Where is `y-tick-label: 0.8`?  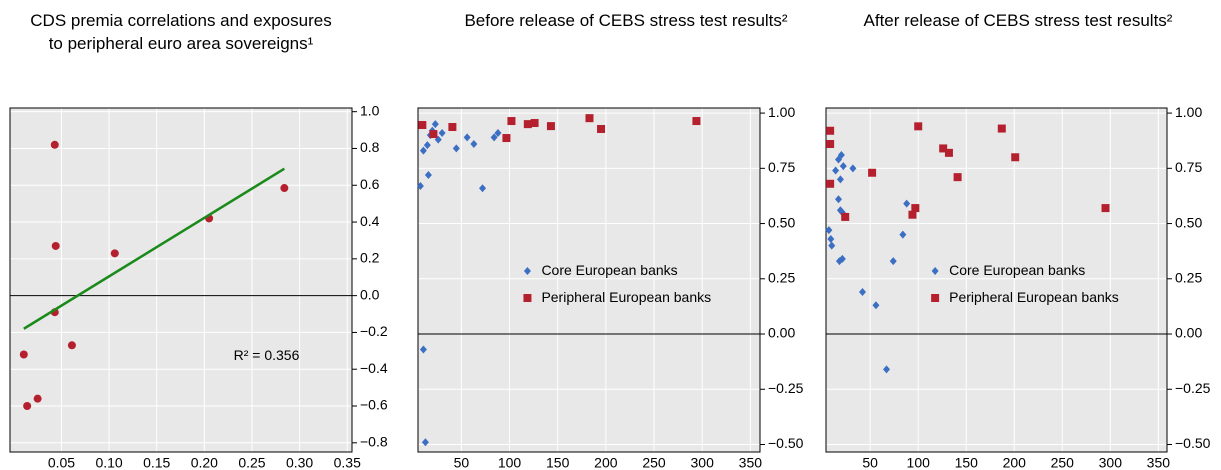 y-tick-label: 0.8 is located at coordinates (370, 147).